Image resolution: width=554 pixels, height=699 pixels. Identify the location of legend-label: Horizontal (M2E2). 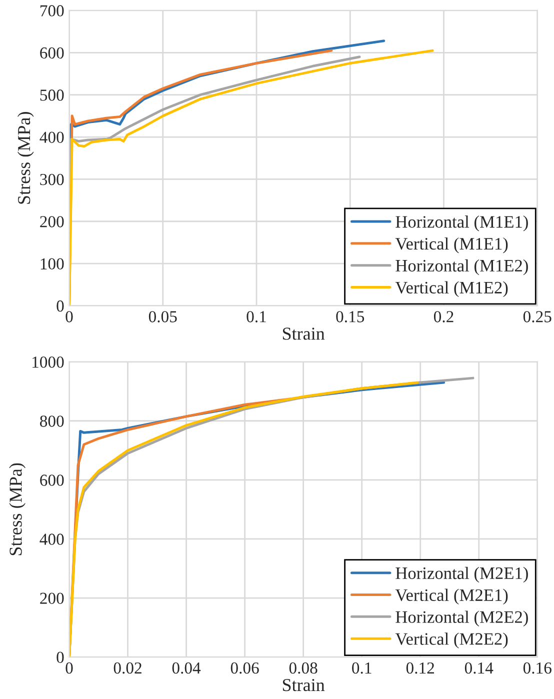
(462, 618).